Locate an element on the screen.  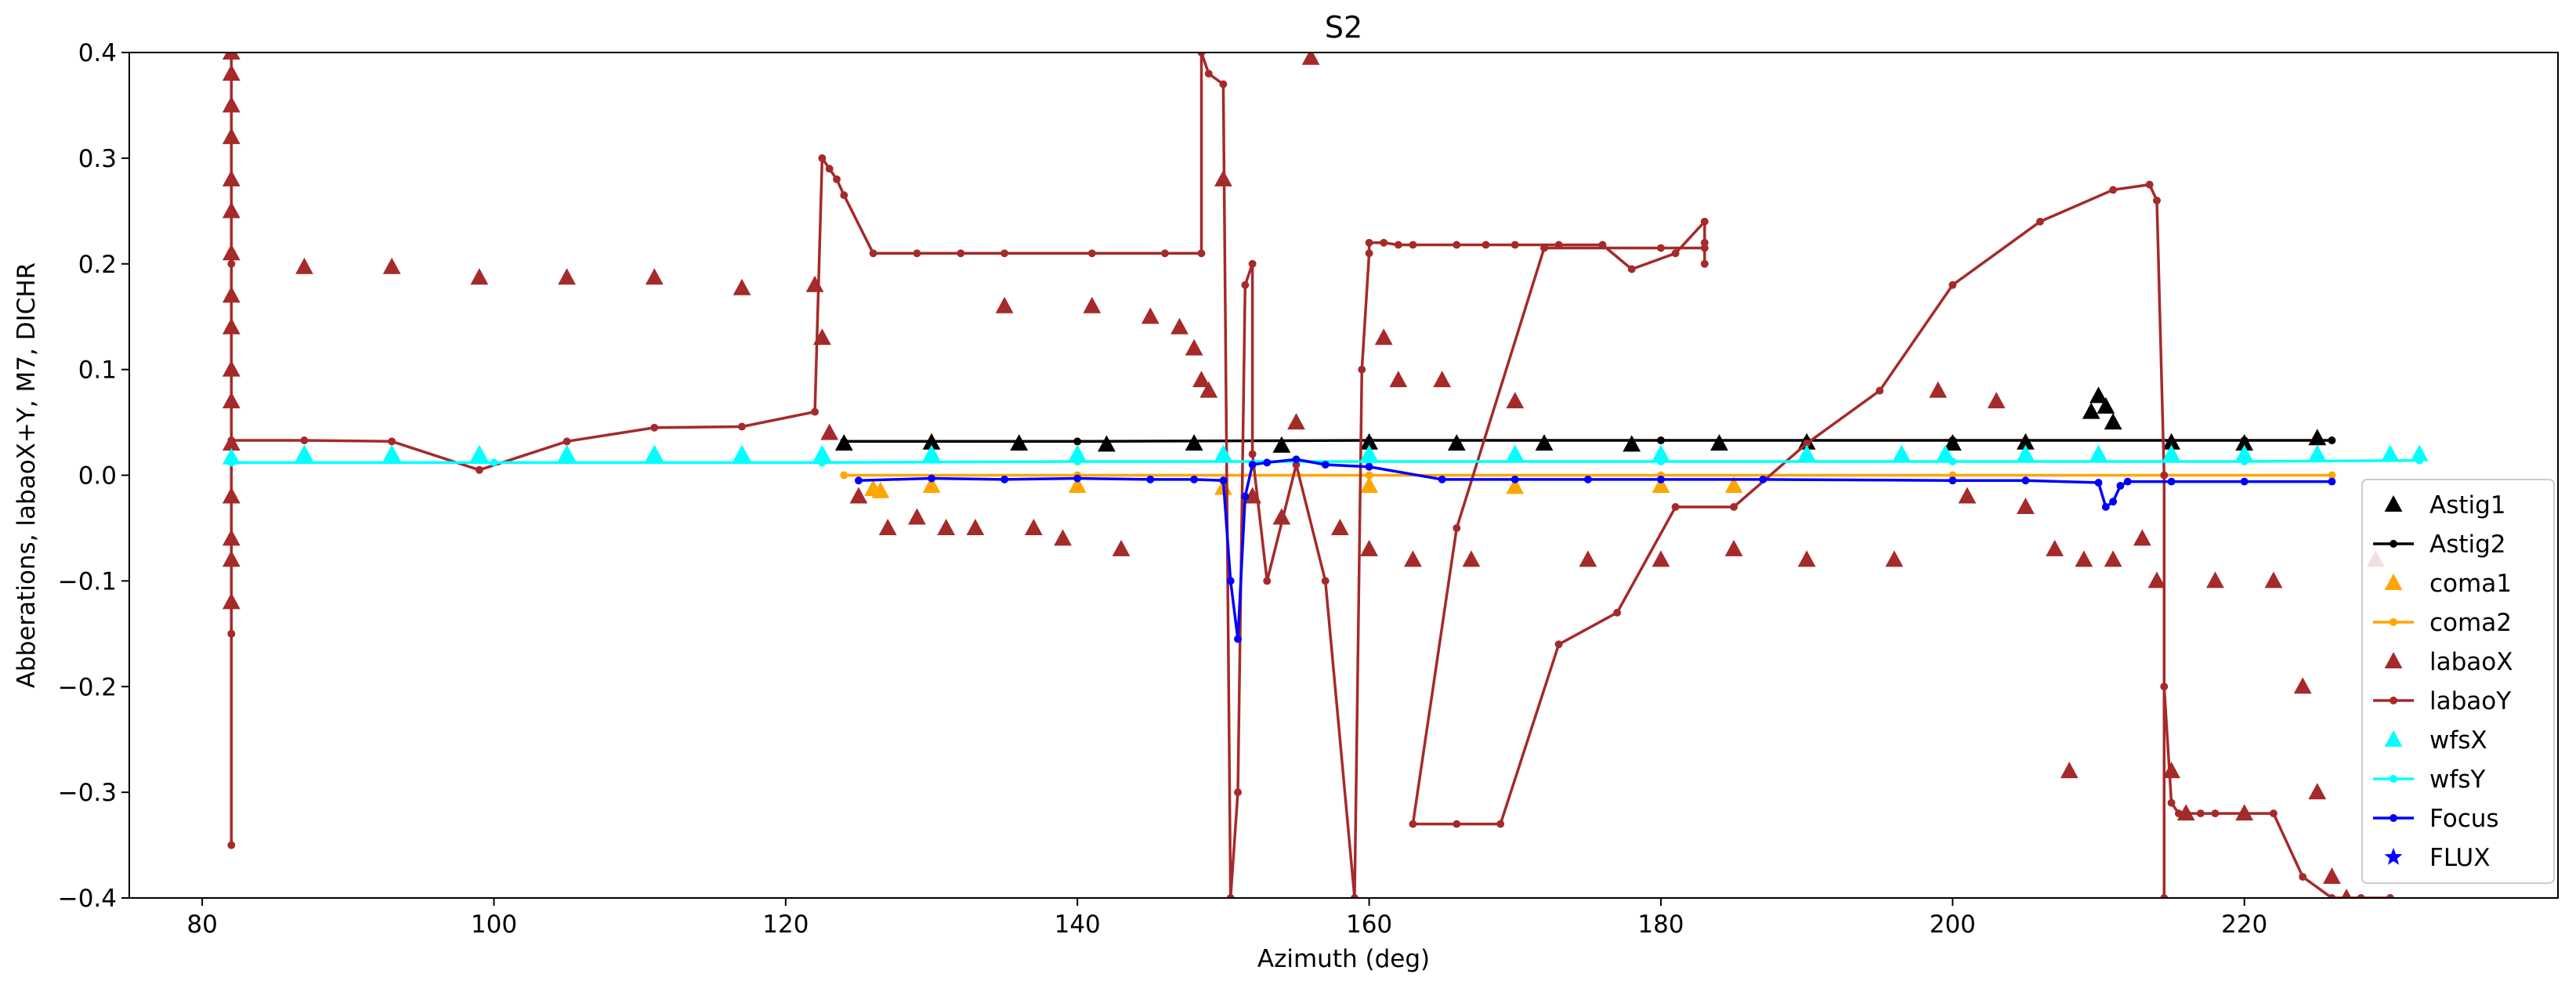
legend-item: coma1 is located at coordinates (2448, 584).